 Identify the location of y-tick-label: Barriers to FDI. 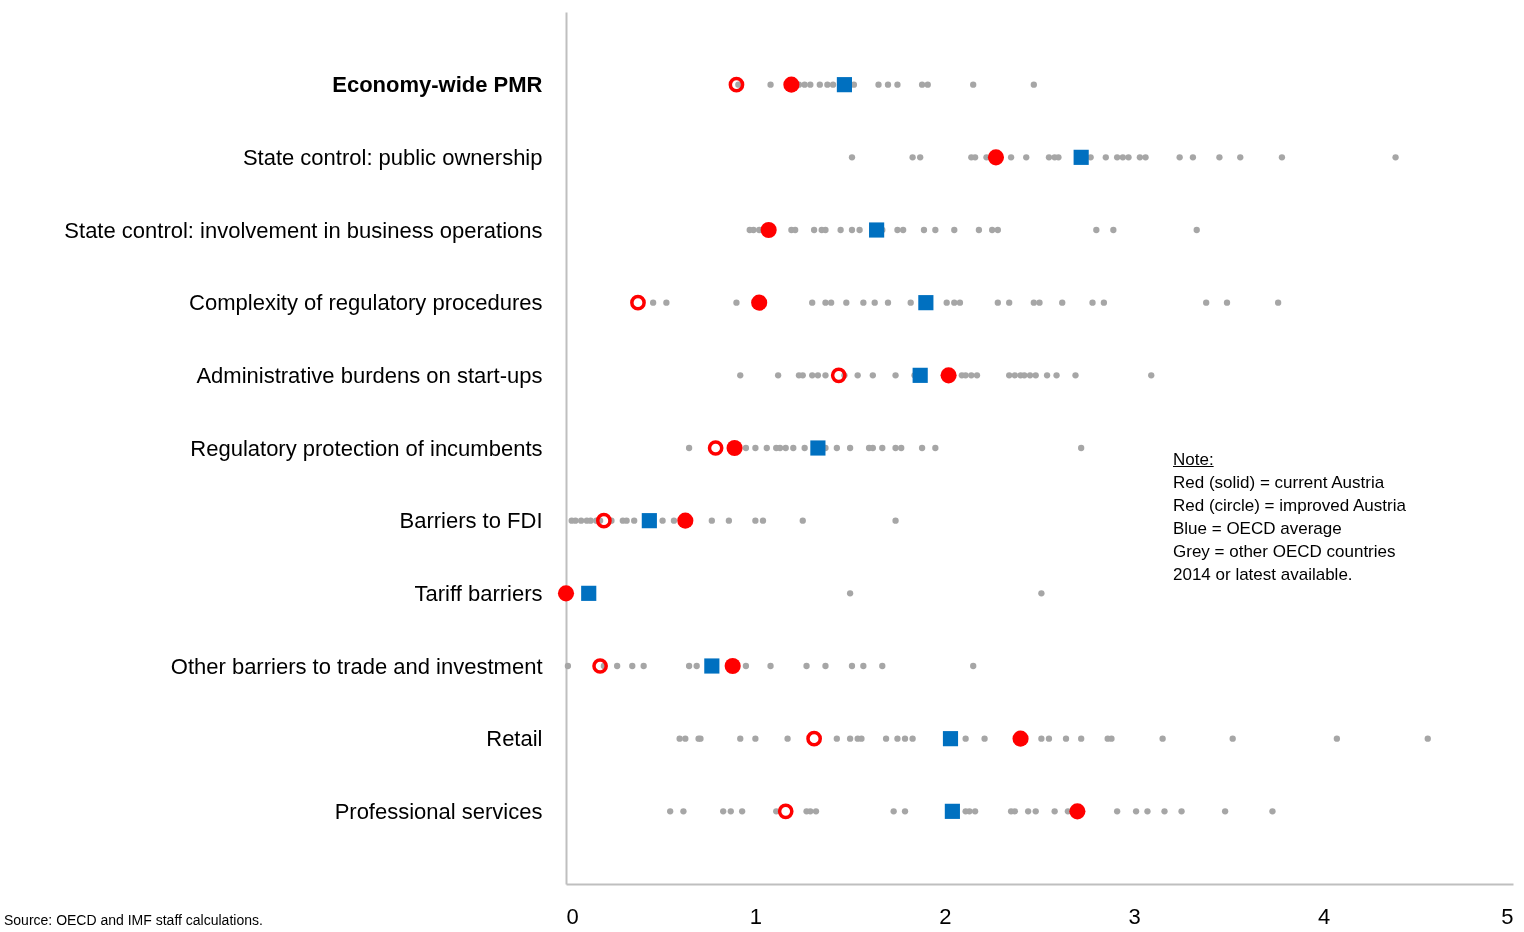
(471, 521).